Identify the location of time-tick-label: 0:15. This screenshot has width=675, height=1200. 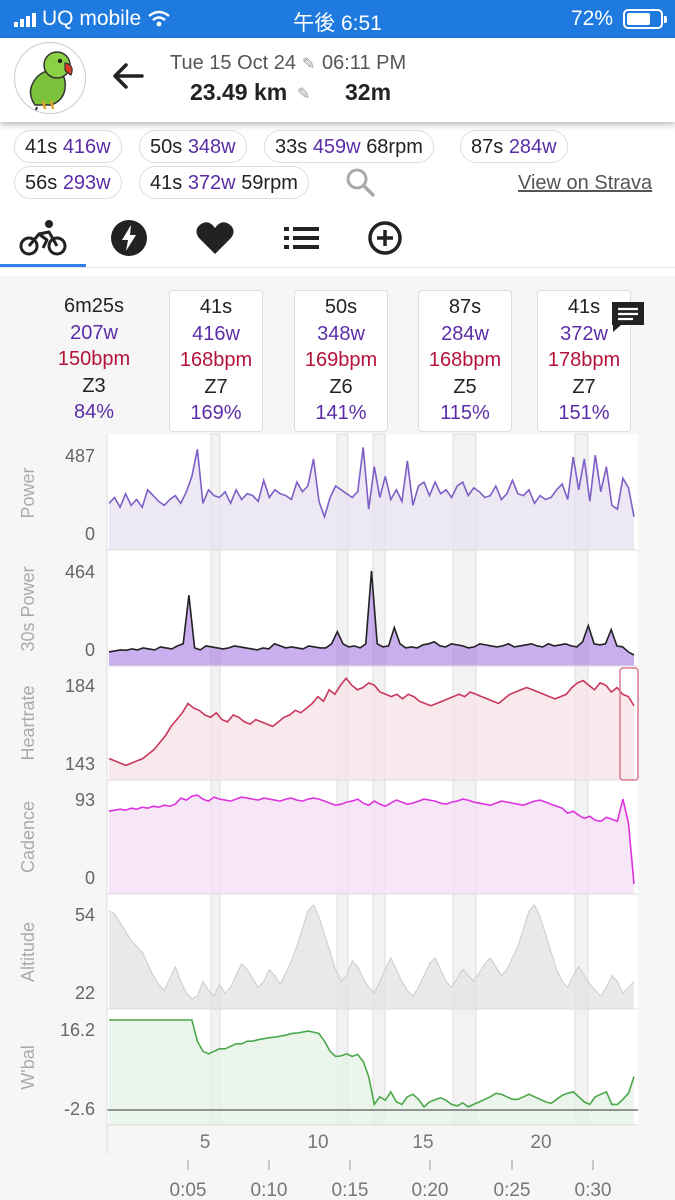
(350, 1190).